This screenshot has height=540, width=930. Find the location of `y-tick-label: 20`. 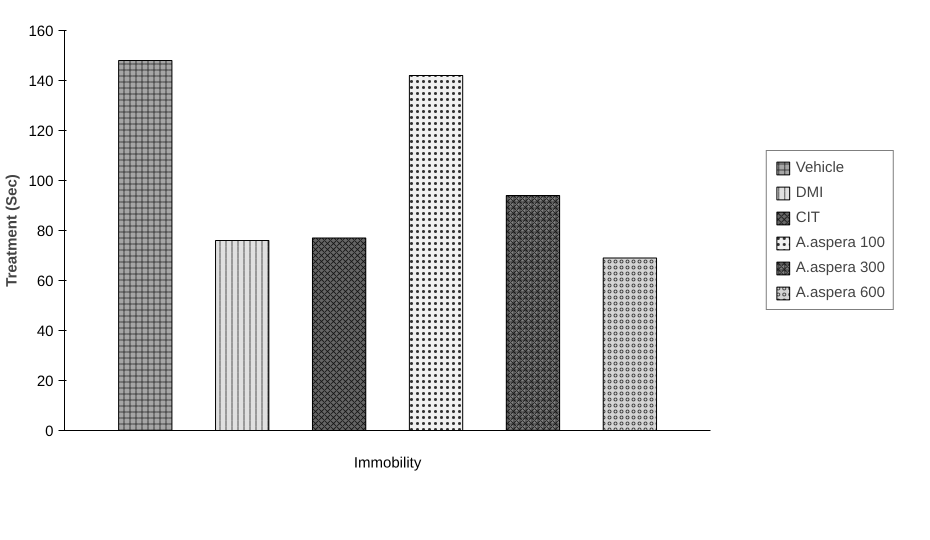

y-tick-label: 20 is located at coordinates (45, 381).